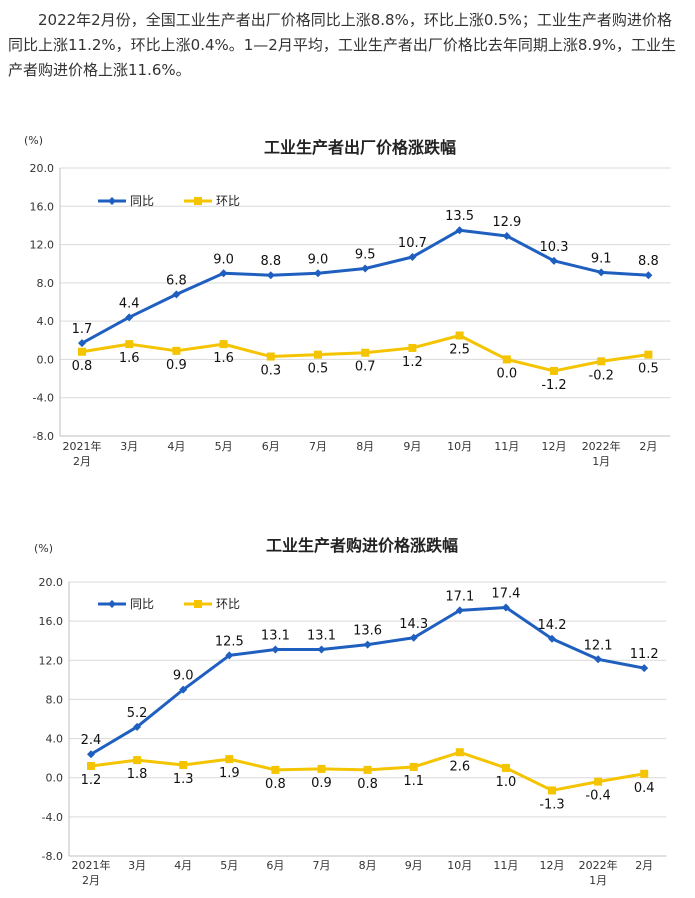 This screenshot has height=898, width=695. Describe the element at coordinates (648, 261) in the screenshot. I see `data-label-yoy: 8.8` at that location.